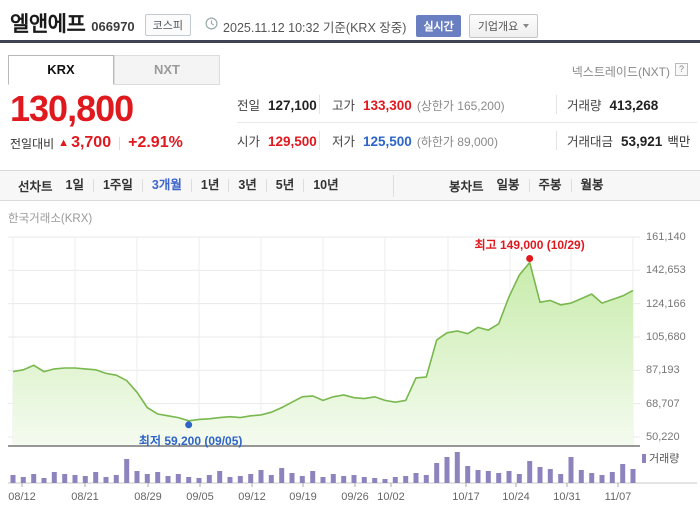  What do you see at coordinates (664, 459) in the screenshot?
I see `volume-legend-label: 거래량` at bounding box center [664, 459].